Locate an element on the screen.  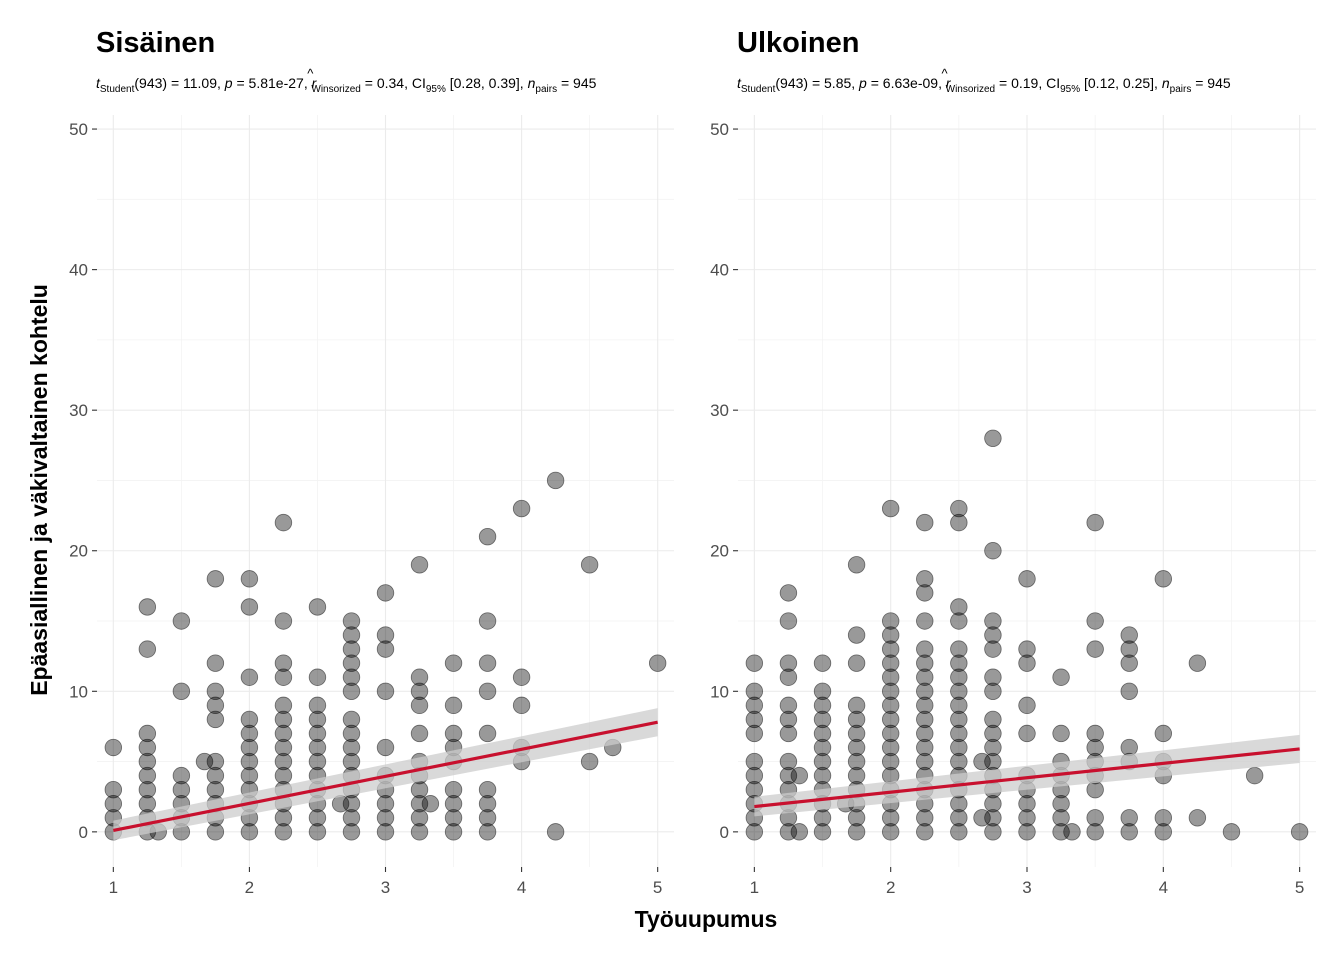
y-tick-label: 20 is located at coordinates (78, 551).